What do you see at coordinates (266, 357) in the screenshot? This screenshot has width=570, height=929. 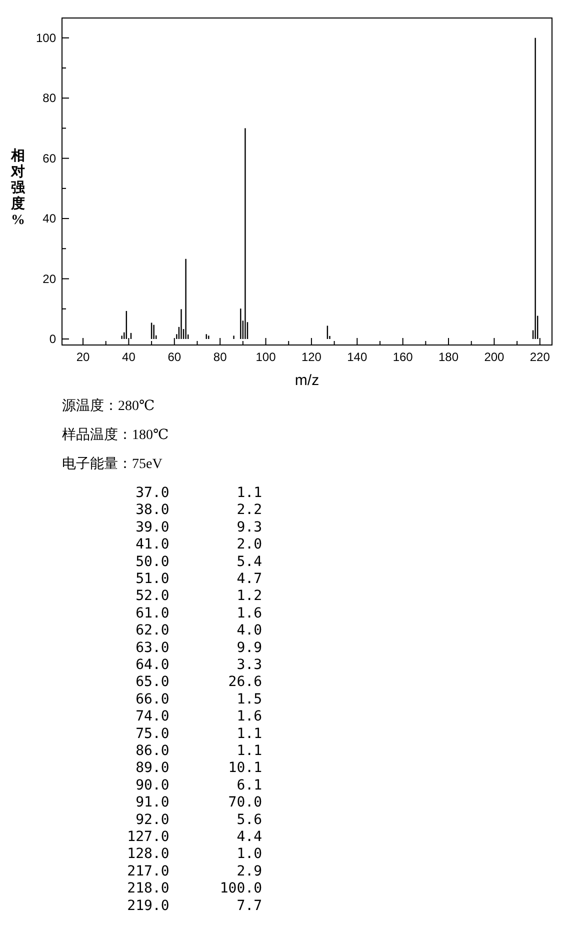 I see `x-tick-label: 100` at bounding box center [266, 357].